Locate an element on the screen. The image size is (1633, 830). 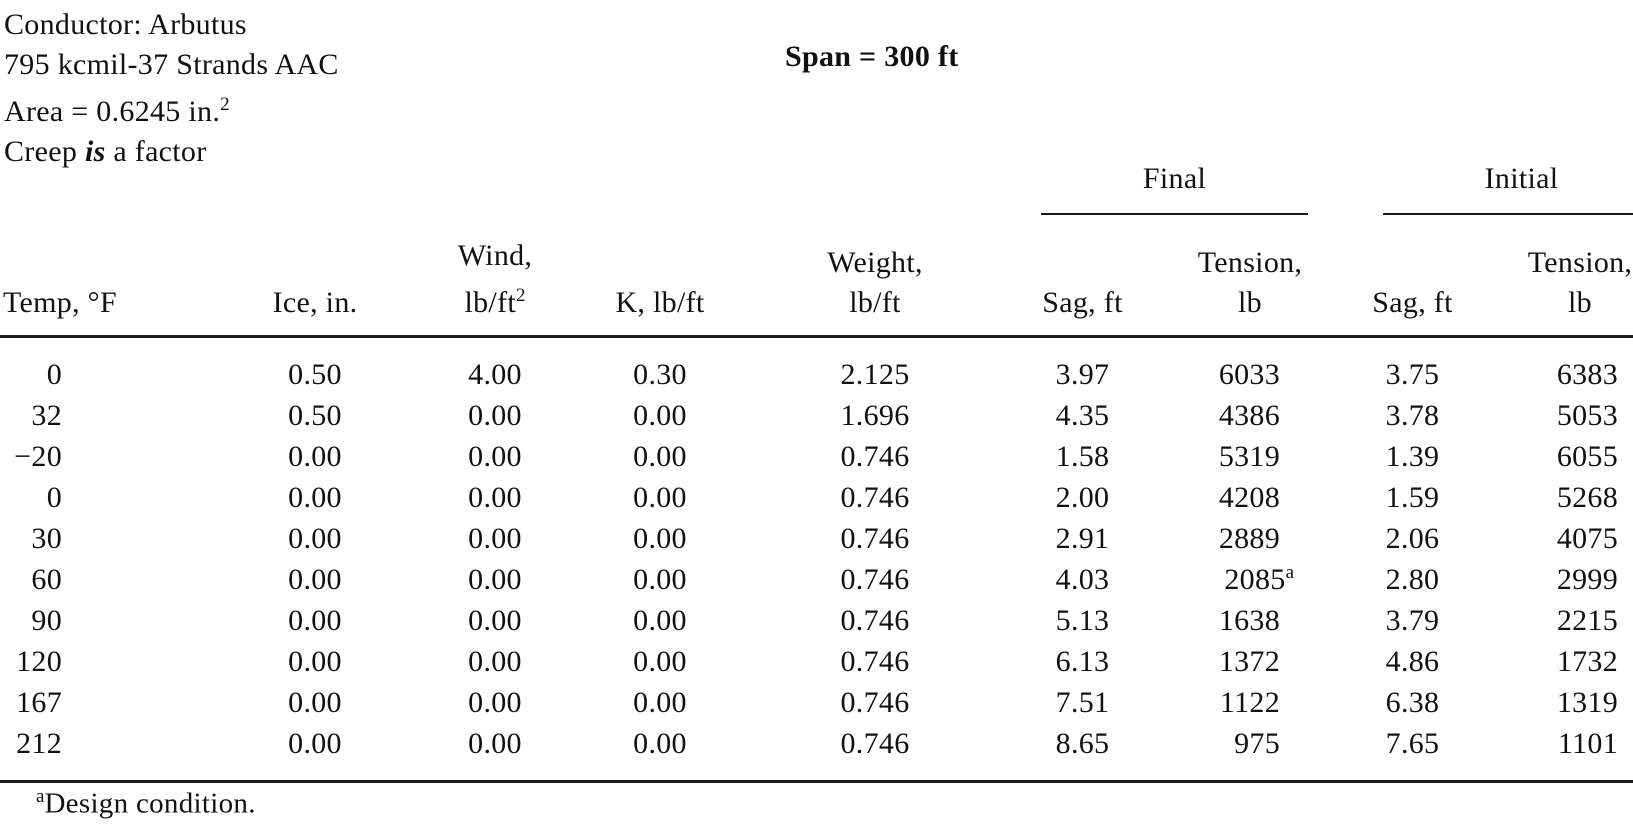
wind-header-line2: lb/ft2 is located at coordinates (495, 299).